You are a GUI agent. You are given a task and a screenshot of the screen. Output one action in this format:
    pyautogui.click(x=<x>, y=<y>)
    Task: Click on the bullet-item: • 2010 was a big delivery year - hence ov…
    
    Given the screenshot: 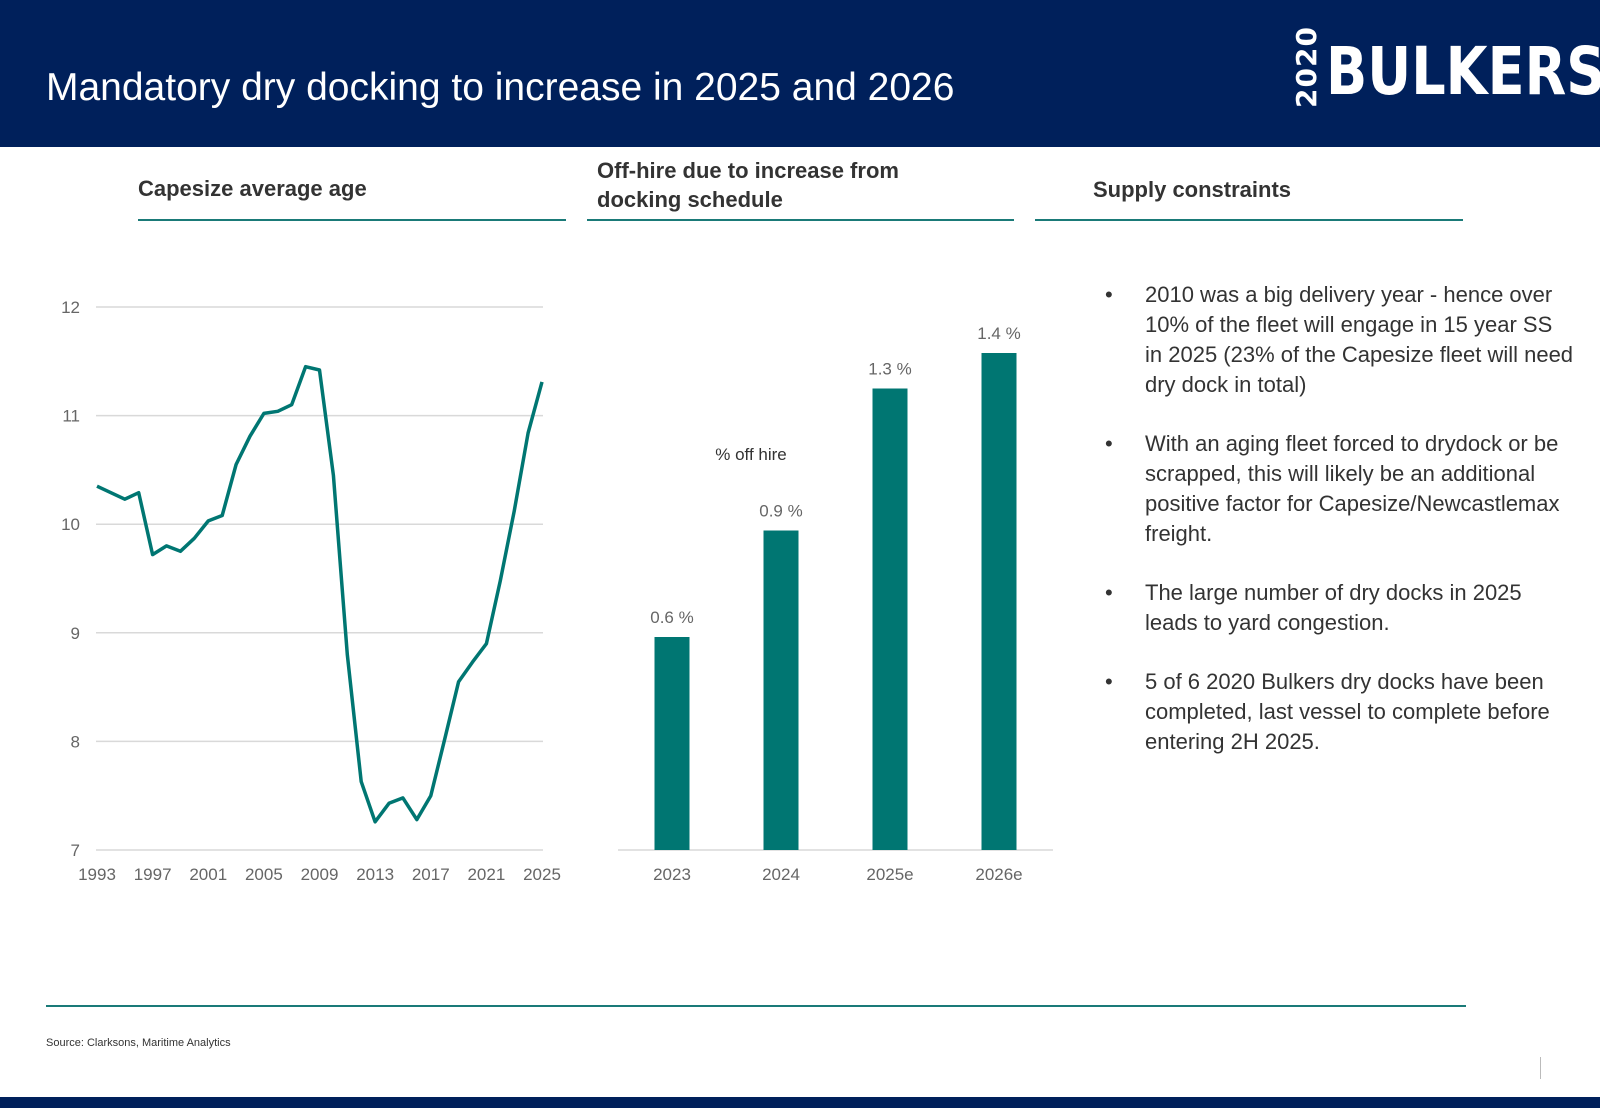 What is the action you would take?
    pyautogui.click(x=1340, y=340)
    